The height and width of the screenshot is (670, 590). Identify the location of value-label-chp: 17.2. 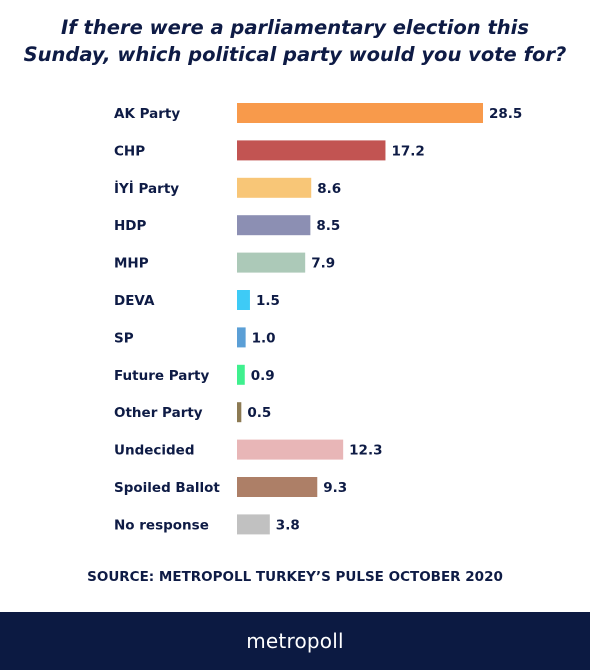
(407, 151).